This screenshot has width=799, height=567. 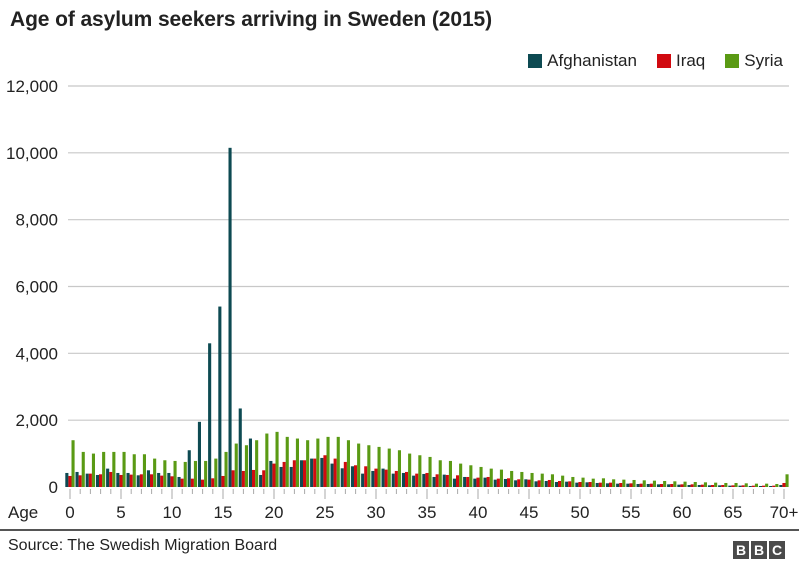 I want to click on x-tick-label: 20, so click(x=274, y=512).